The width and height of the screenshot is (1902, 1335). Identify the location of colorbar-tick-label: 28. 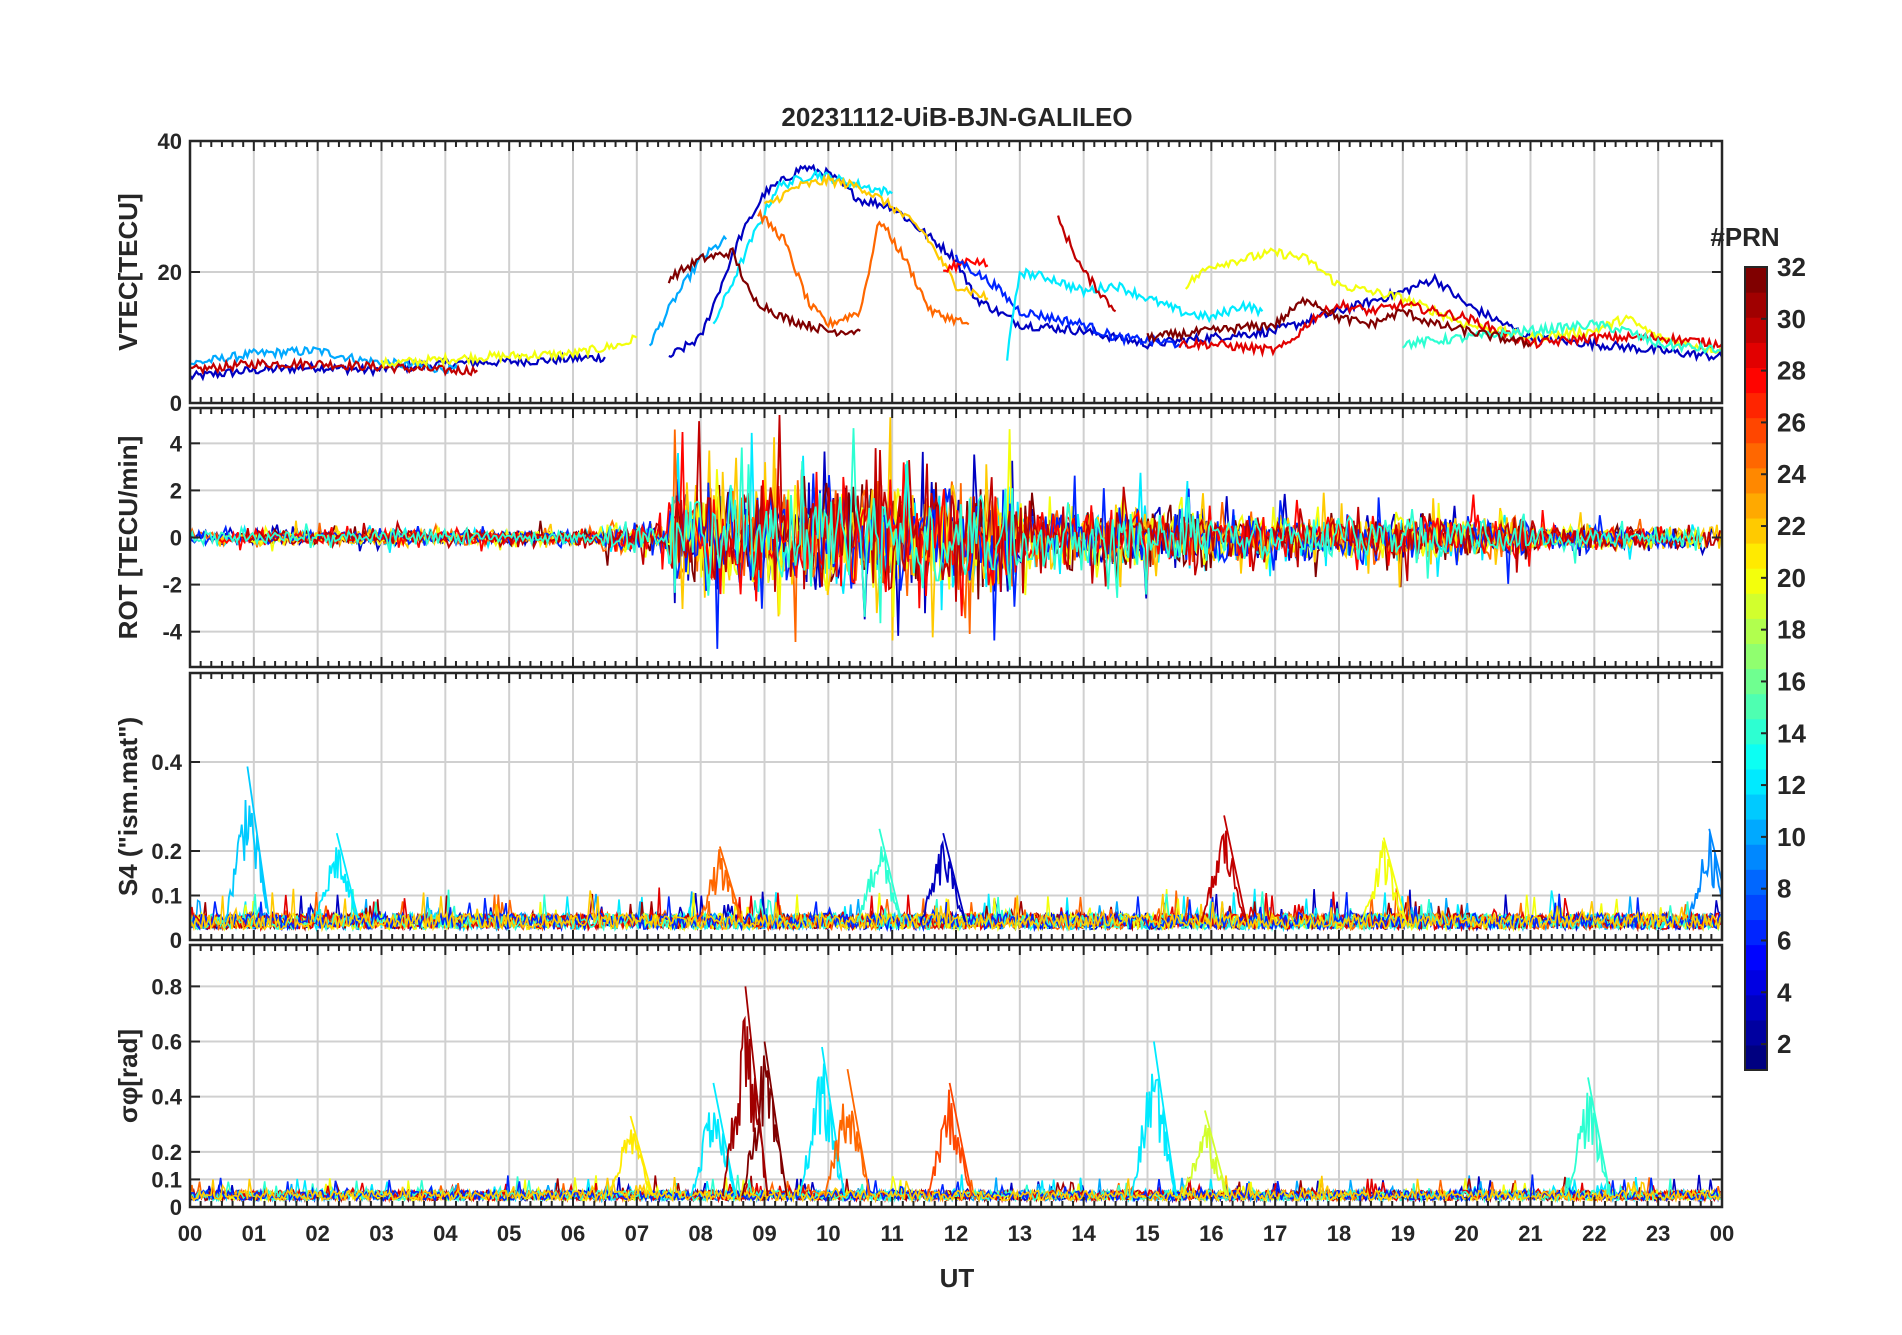
(1791, 371).